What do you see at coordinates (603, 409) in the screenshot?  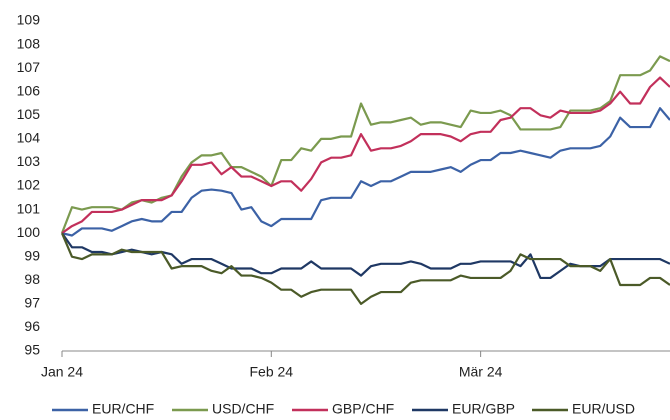 I see `legend-label: EUR/USD` at bounding box center [603, 409].